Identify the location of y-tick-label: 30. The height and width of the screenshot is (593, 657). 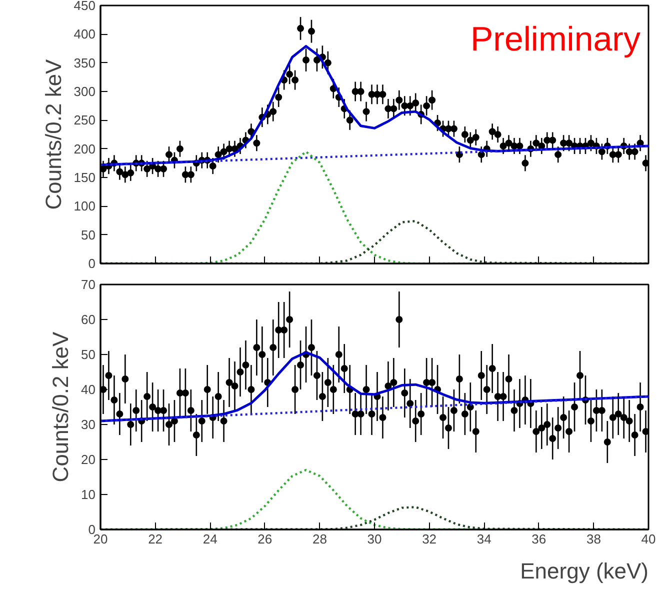
(88, 424).